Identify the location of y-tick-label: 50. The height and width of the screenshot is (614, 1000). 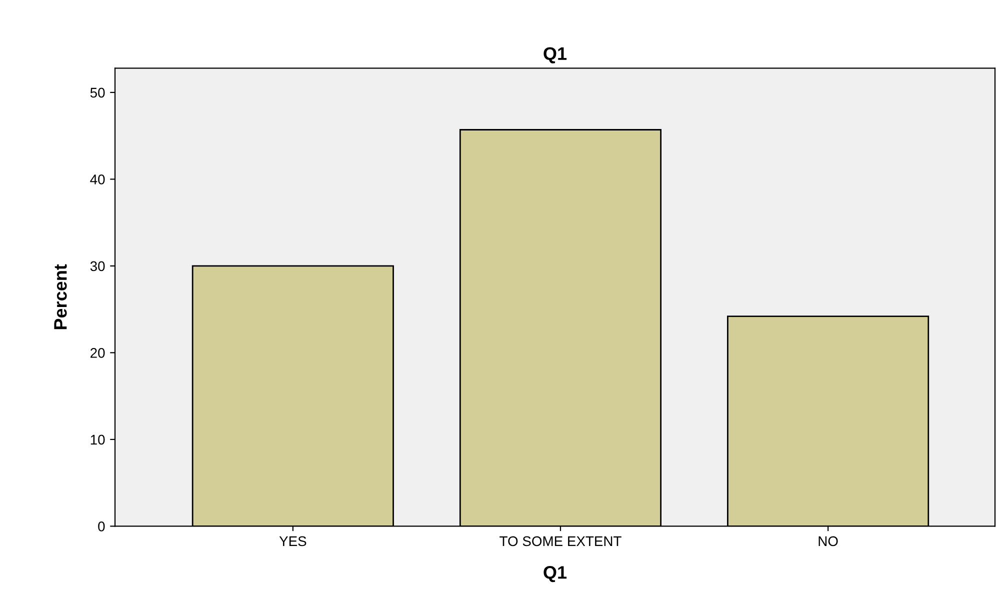
(97, 93).